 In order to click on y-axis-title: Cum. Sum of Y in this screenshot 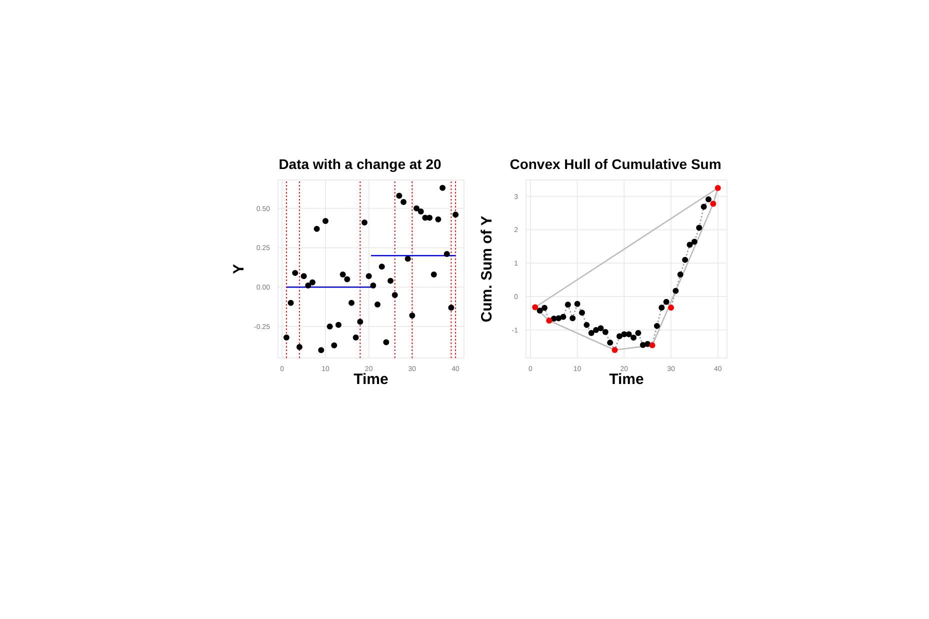, I will do `click(487, 269)`.